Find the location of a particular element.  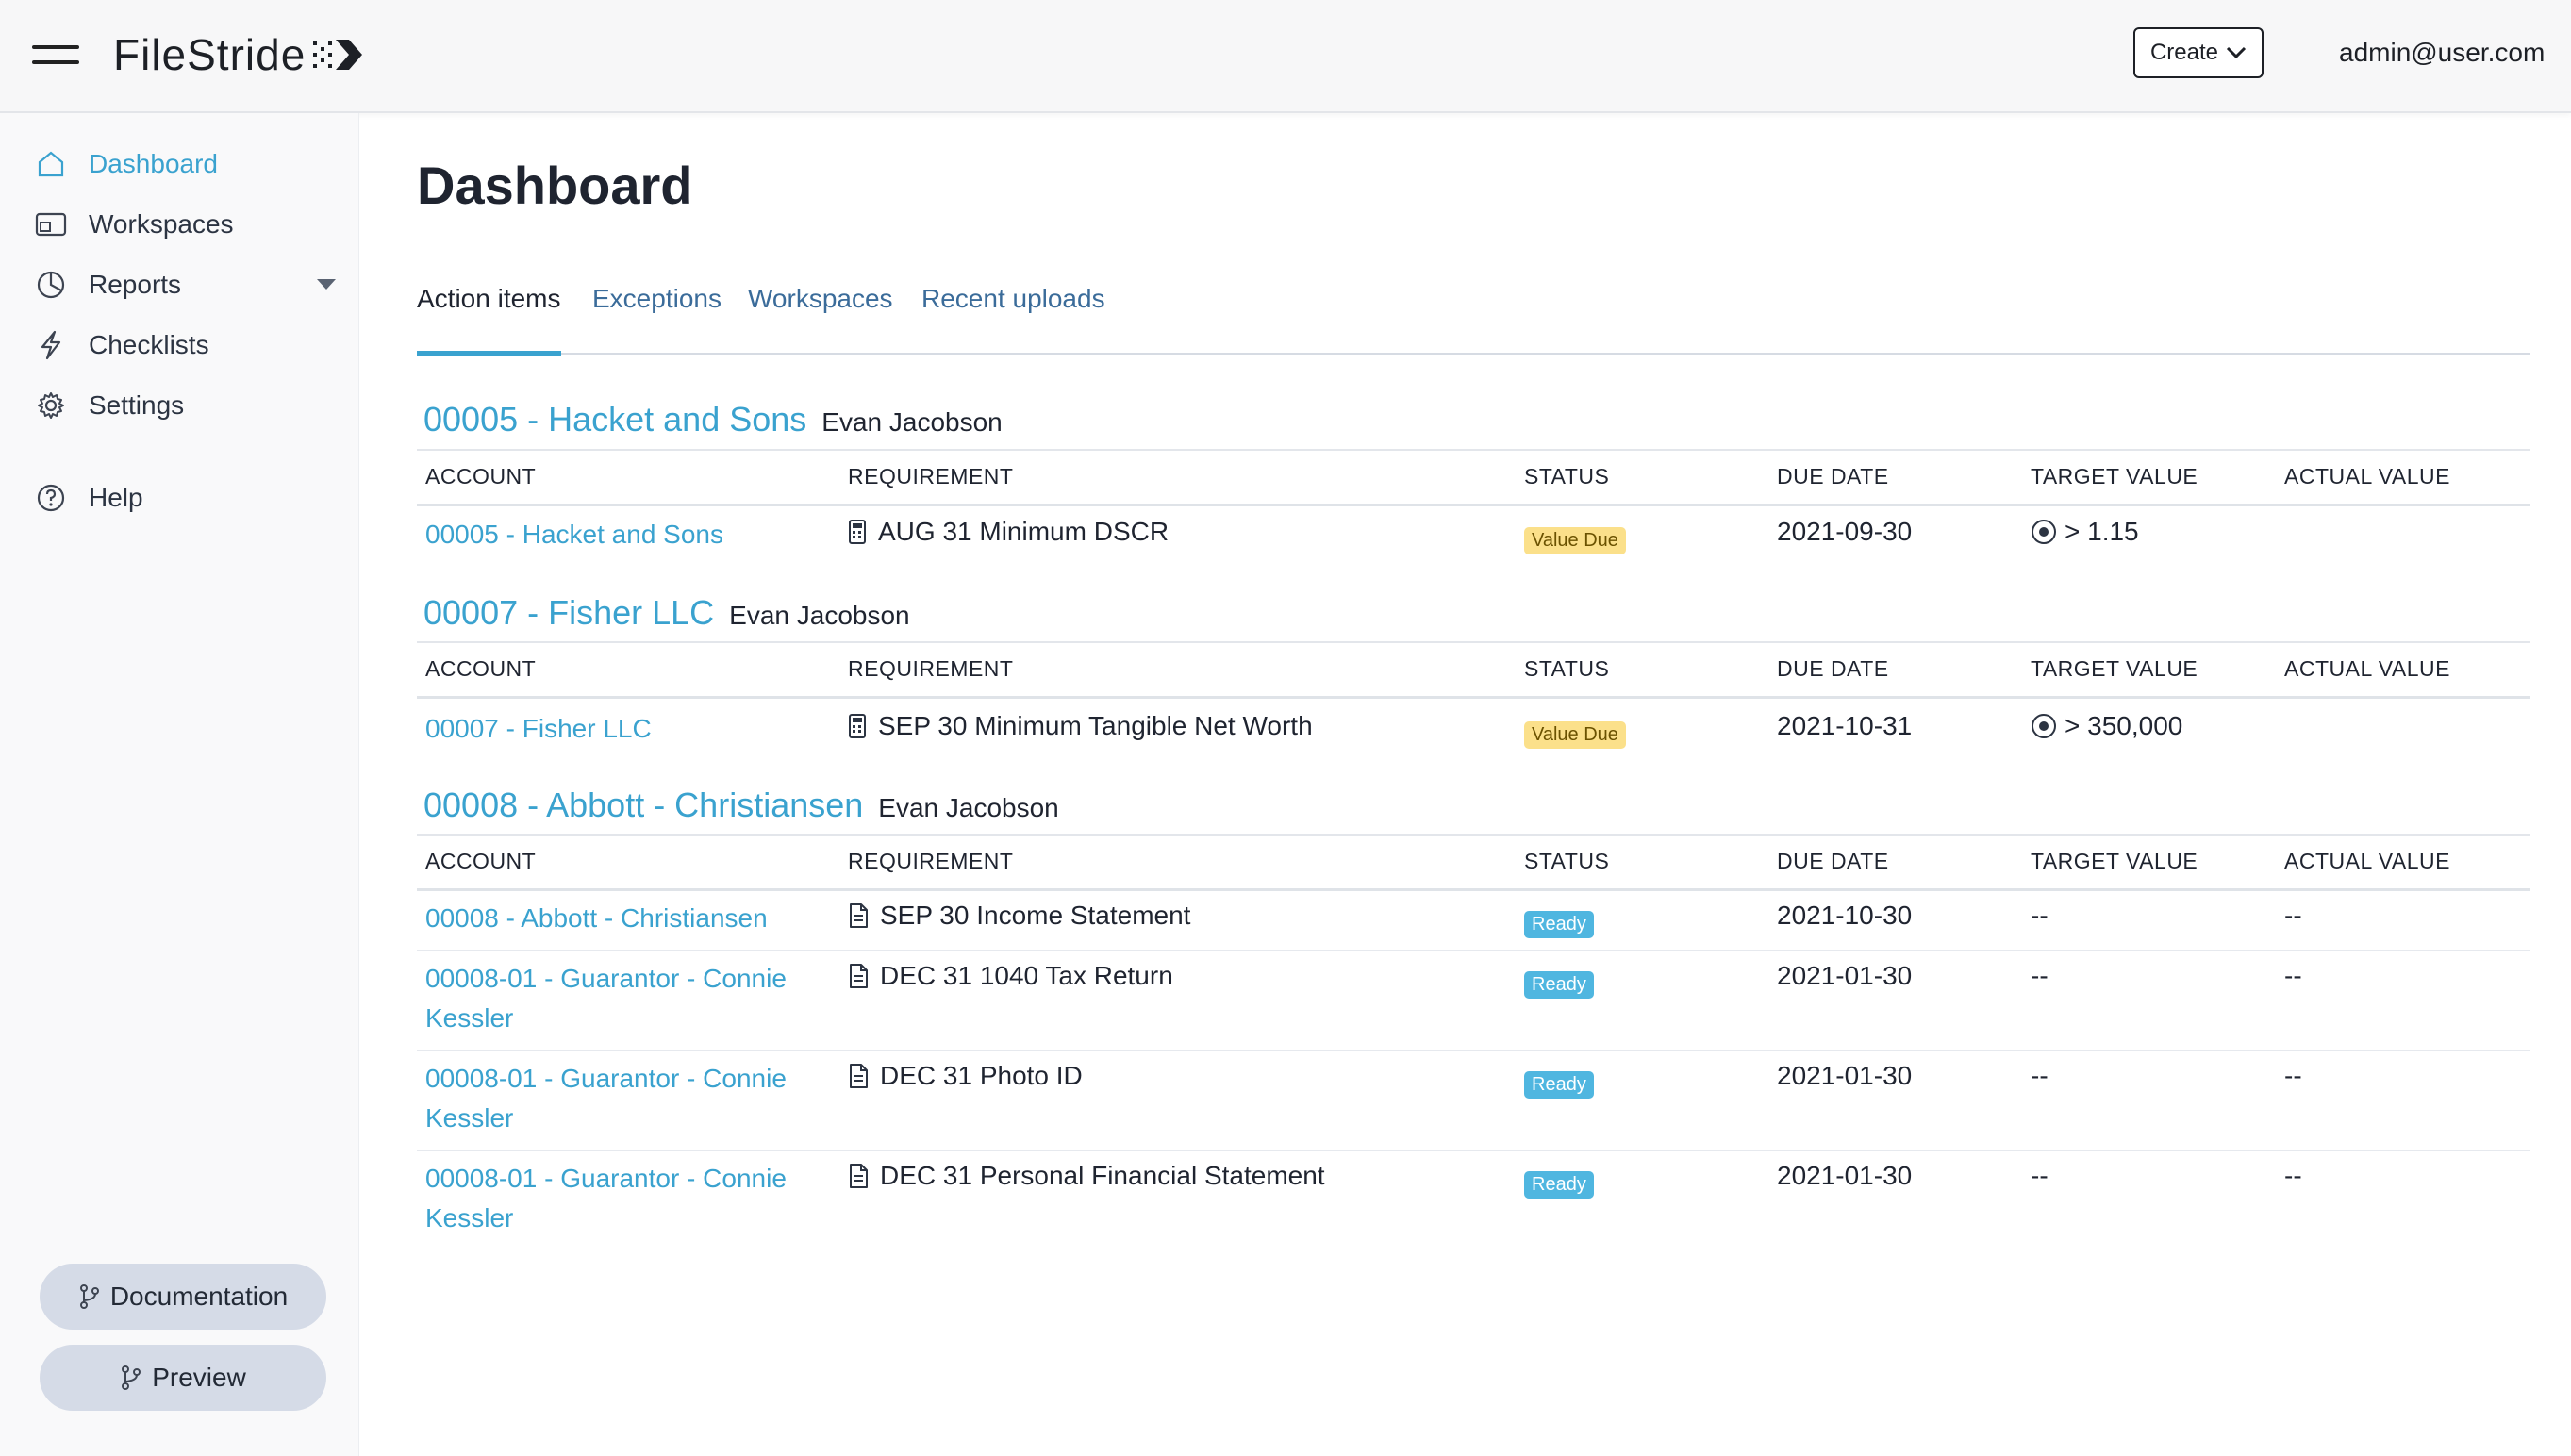

requirement-cell: DEC 31 Photo ID is located at coordinates (965, 1076).